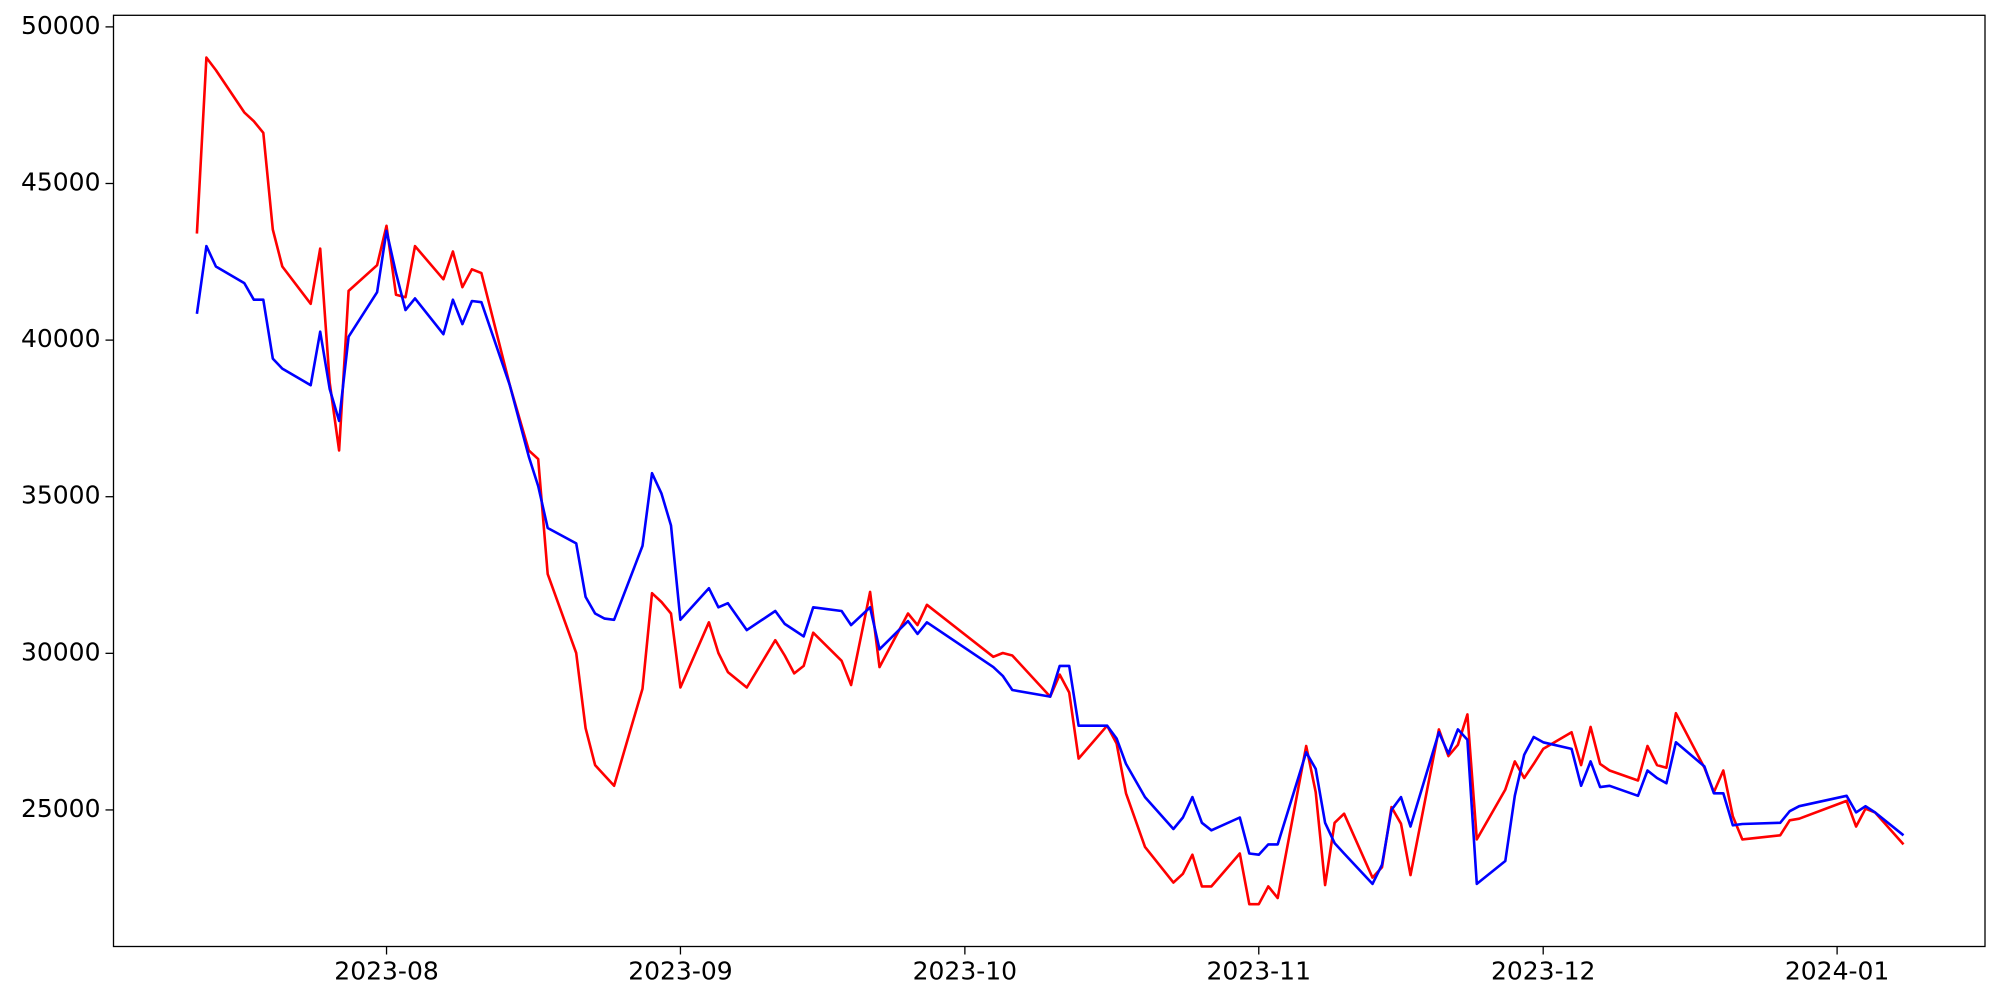  What do you see at coordinates (61, 25) in the screenshot?
I see `y-tick-label: 50000` at bounding box center [61, 25].